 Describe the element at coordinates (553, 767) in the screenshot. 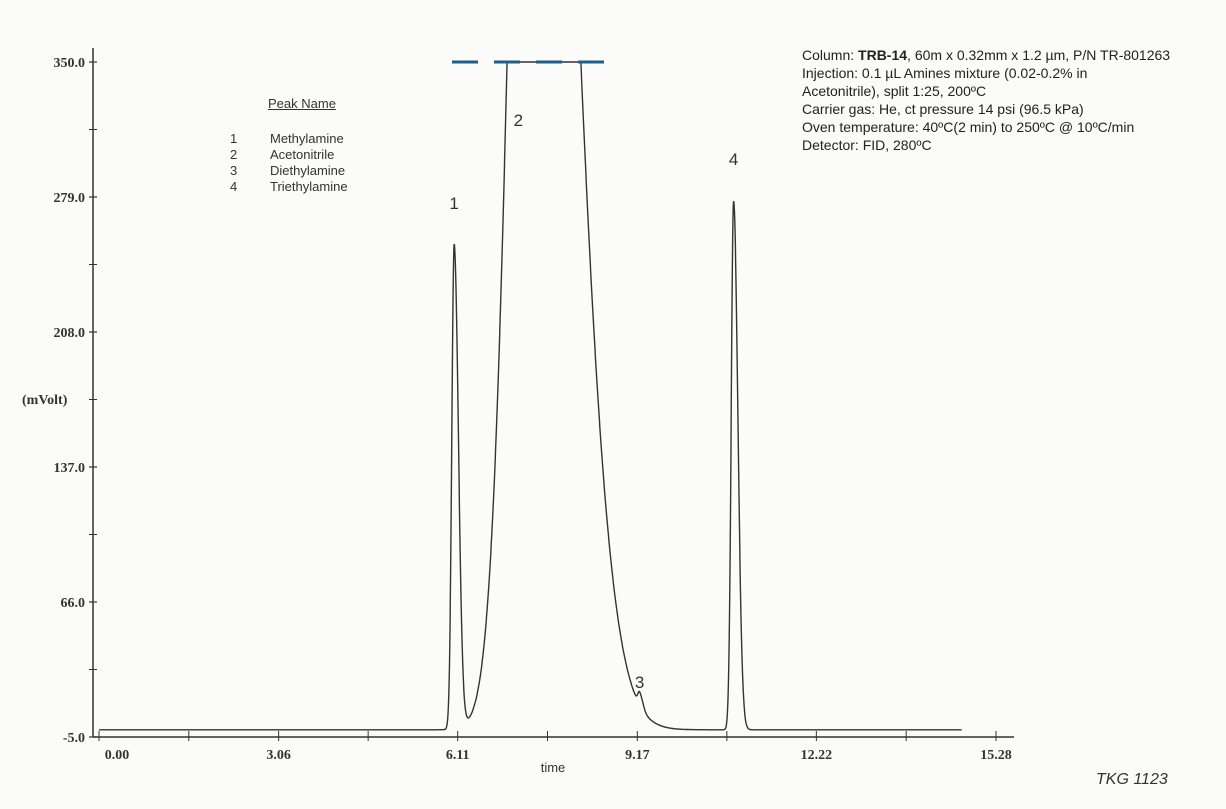

I see `x-axis-title: time` at that location.